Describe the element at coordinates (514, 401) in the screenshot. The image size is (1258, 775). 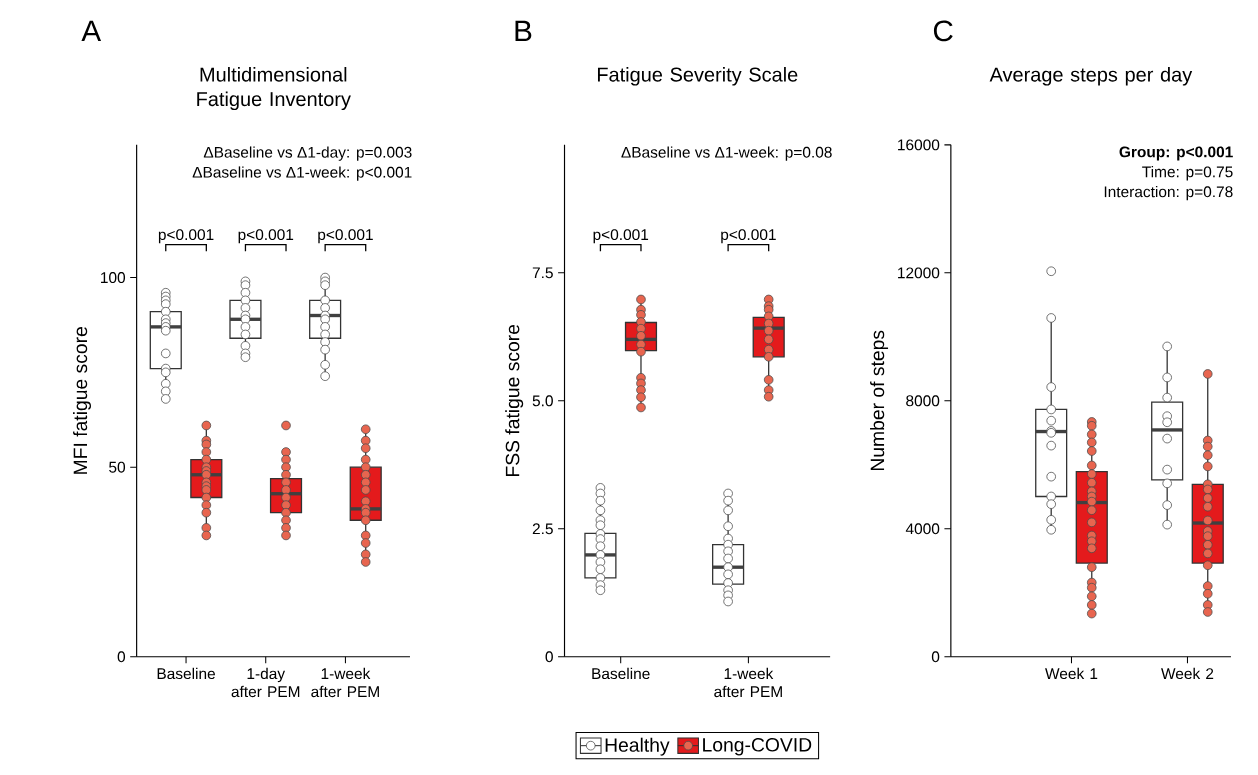
I see `y-axis-title: FSS fatigue score` at that location.